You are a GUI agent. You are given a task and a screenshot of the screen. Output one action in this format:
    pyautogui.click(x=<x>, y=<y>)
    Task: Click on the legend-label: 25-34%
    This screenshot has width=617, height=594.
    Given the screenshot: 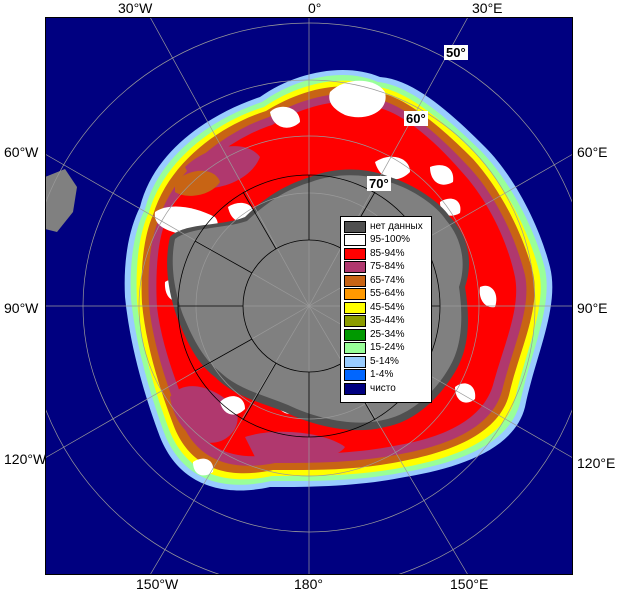 What is the action you would take?
    pyautogui.click(x=387, y=334)
    